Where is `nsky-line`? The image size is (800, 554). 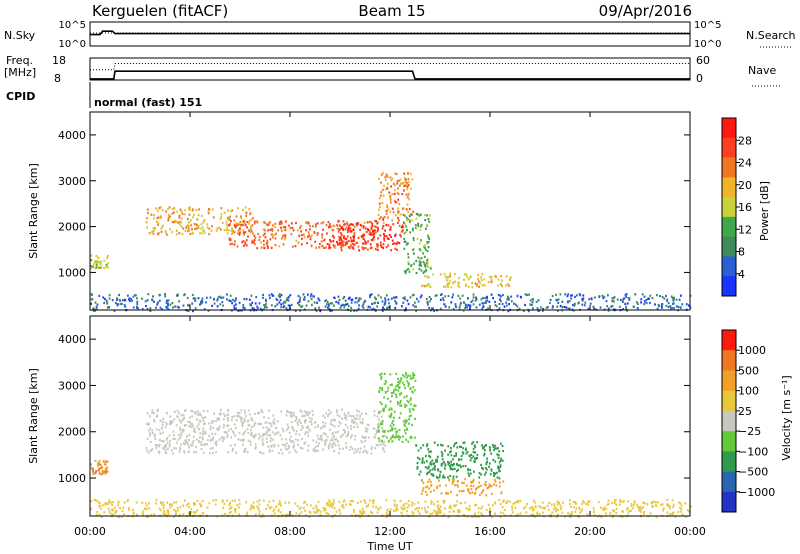 nsky-line is located at coordinates (390, 33).